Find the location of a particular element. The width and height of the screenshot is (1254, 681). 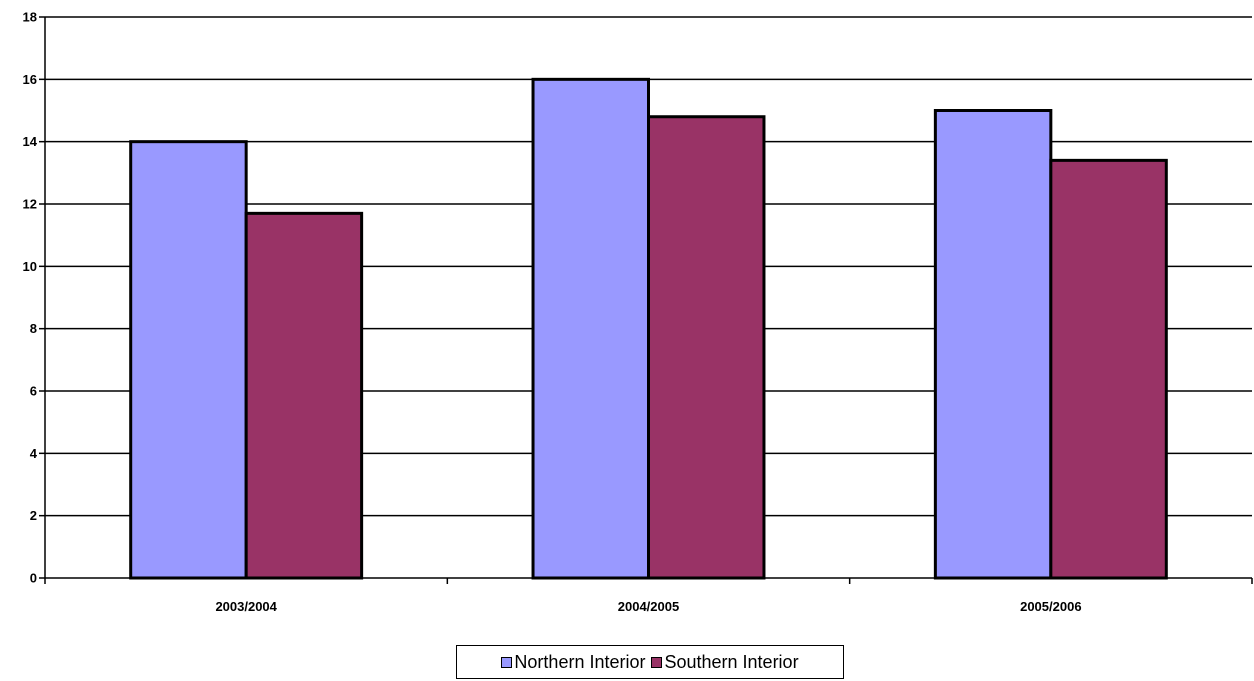

legend-swatch-northern-interior is located at coordinates (507, 662).